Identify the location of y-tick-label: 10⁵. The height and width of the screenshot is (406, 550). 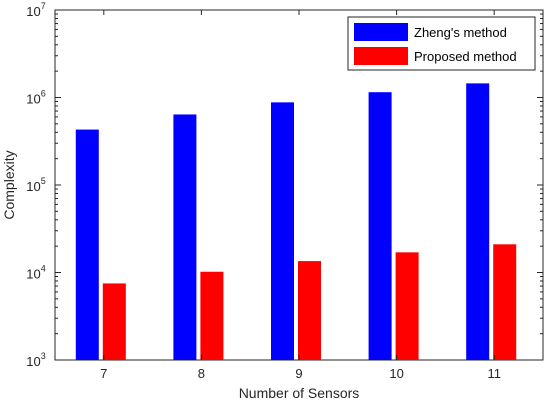
(35, 185).